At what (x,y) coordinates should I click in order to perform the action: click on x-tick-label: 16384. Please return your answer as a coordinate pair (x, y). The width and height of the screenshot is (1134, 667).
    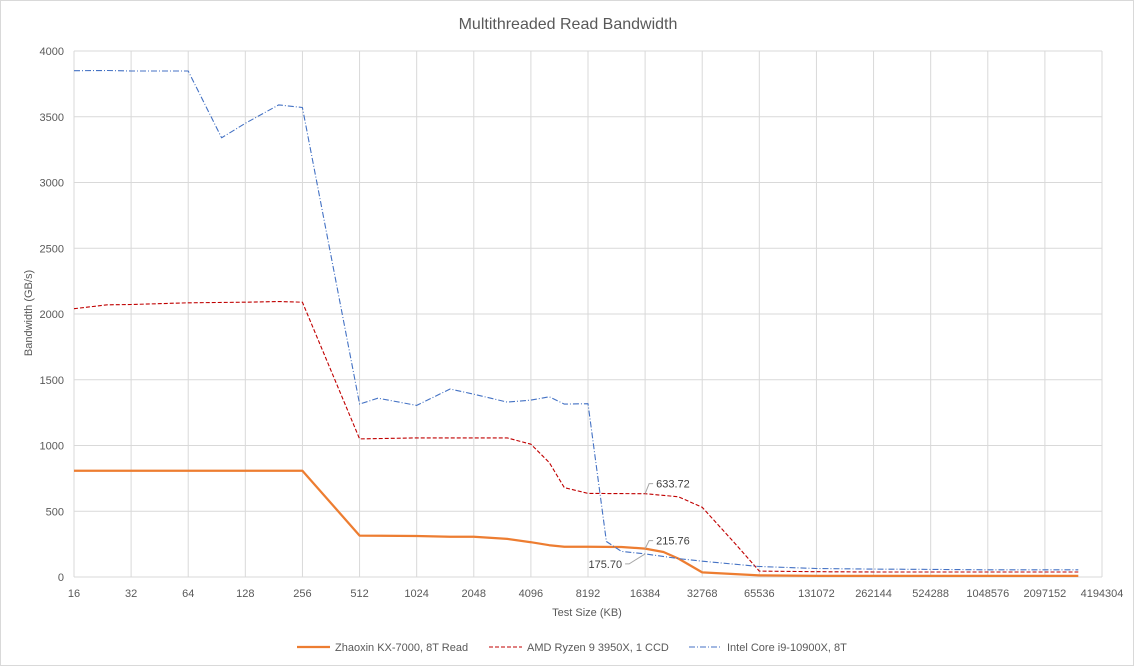
    Looking at the image, I should click on (645, 594).